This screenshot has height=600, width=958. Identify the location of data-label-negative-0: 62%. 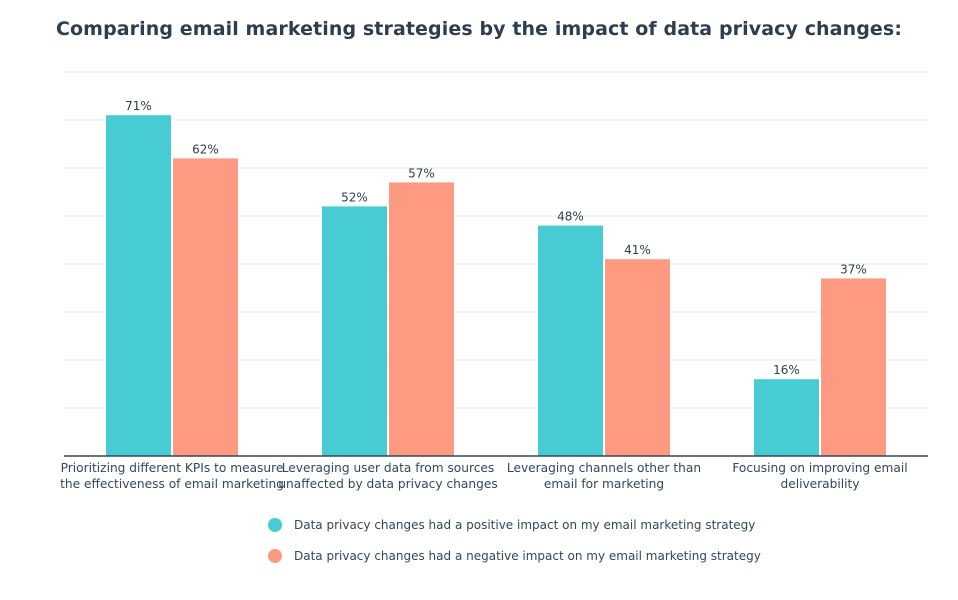
(205, 149).